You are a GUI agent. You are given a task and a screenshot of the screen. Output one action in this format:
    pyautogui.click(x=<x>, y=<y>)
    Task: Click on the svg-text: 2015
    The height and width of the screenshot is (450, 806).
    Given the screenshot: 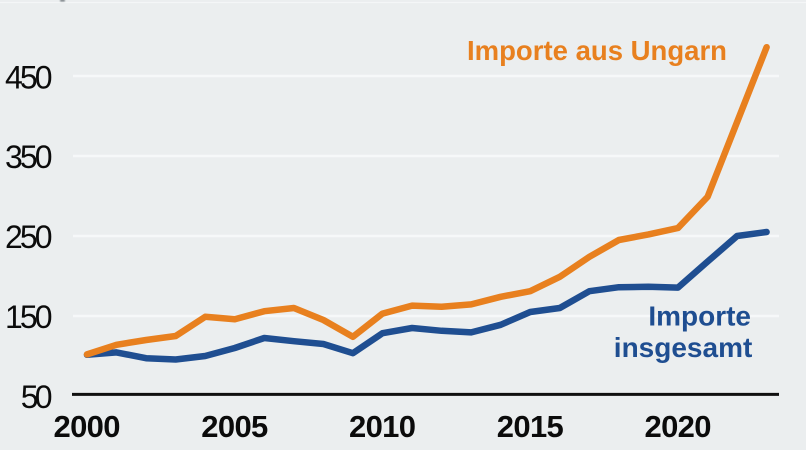 What is the action you would take?
    pyautogui.click(x=530, y=426)
    